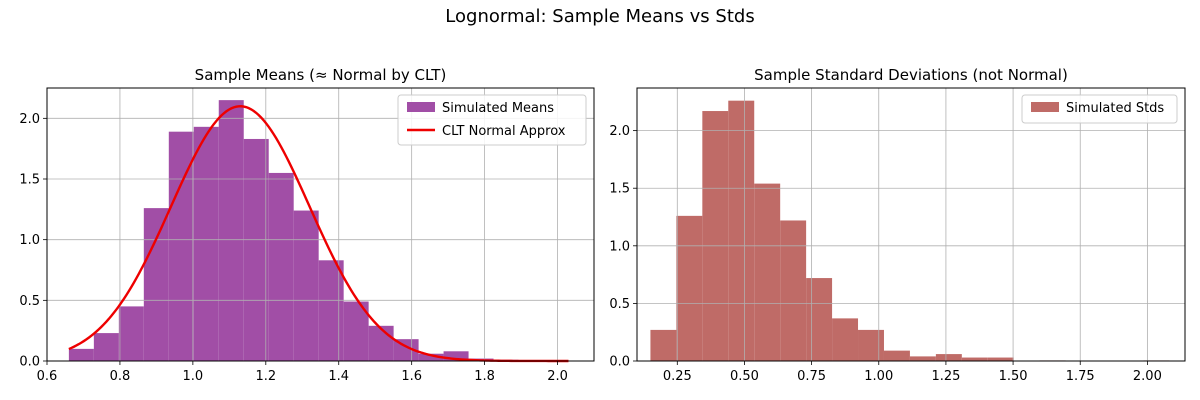 The width and height of the screenshot is (1200, 400). Describe the element at coordinates (619, 246) in the screenshot. I see `panel2-y-tick-label: 1.0` at that location.